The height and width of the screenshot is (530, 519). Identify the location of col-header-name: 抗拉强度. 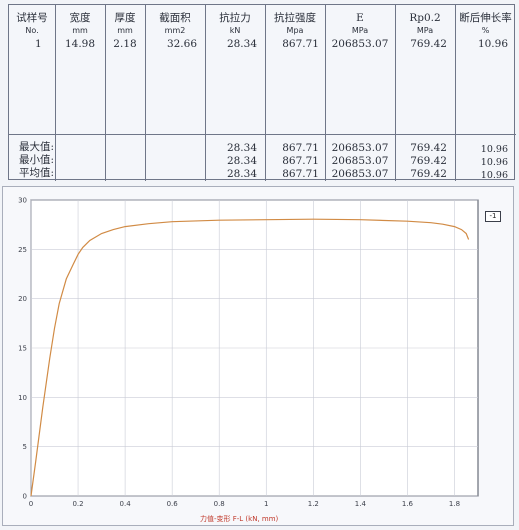
(295, 18).